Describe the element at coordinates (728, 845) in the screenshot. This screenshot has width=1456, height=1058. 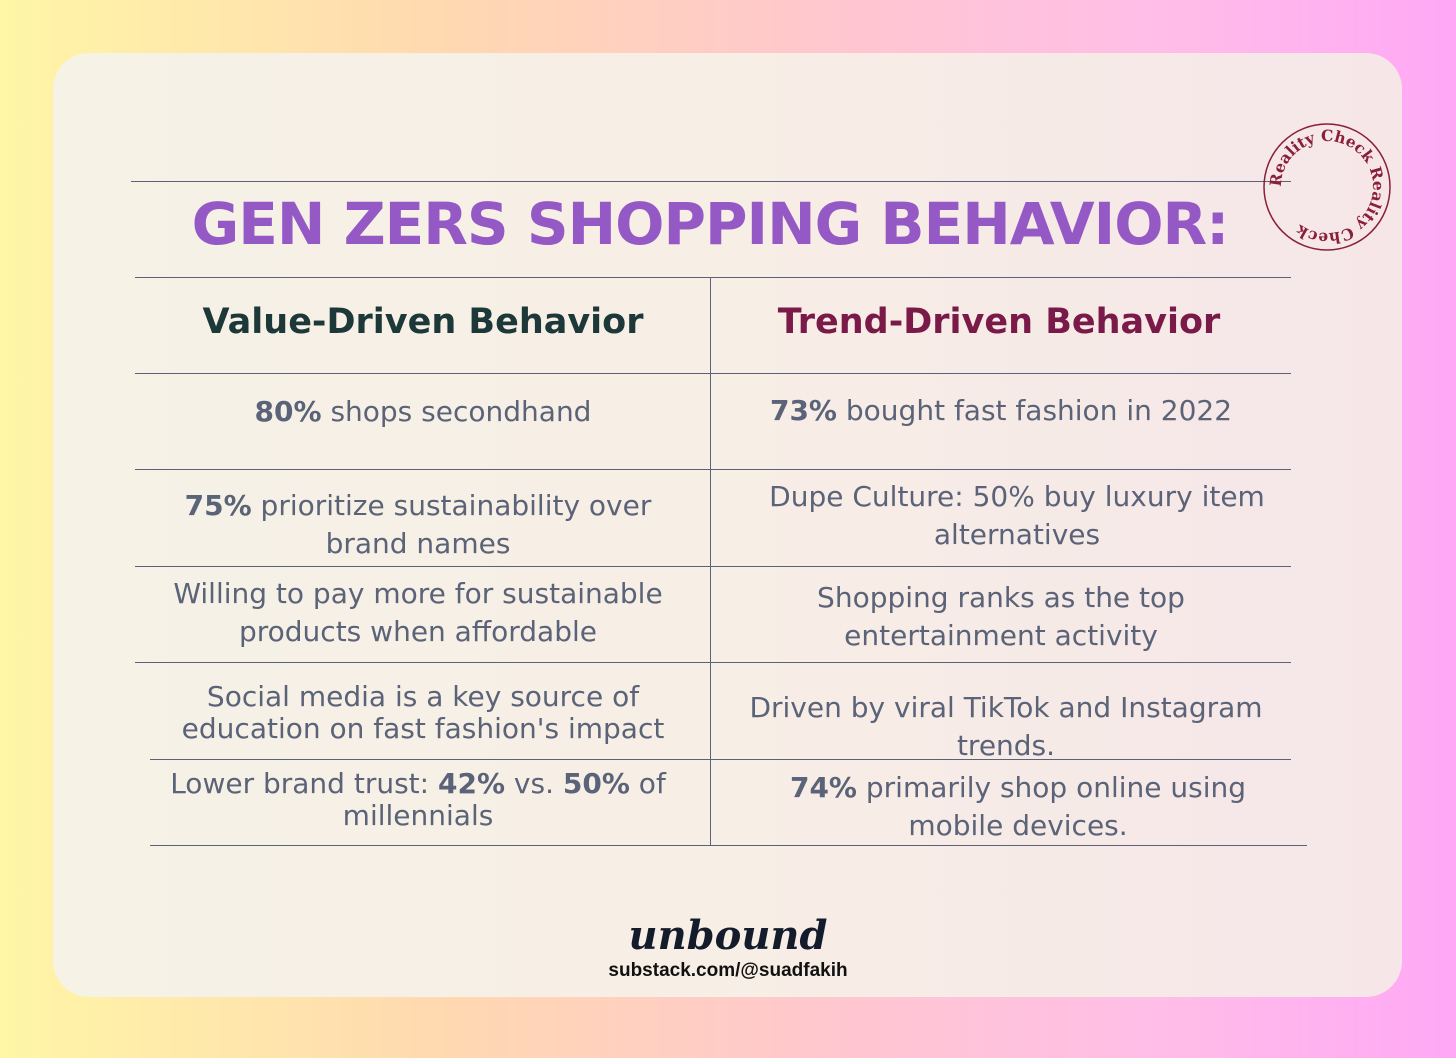
I see `table-bottom-divider` at that location.